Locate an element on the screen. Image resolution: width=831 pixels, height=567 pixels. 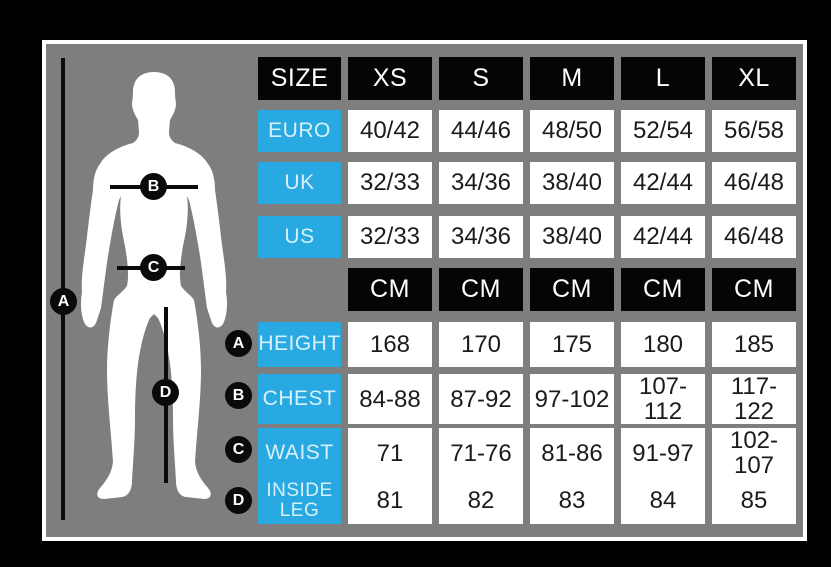
size-header-cell: SIZE is located at coordinates (299, 78).